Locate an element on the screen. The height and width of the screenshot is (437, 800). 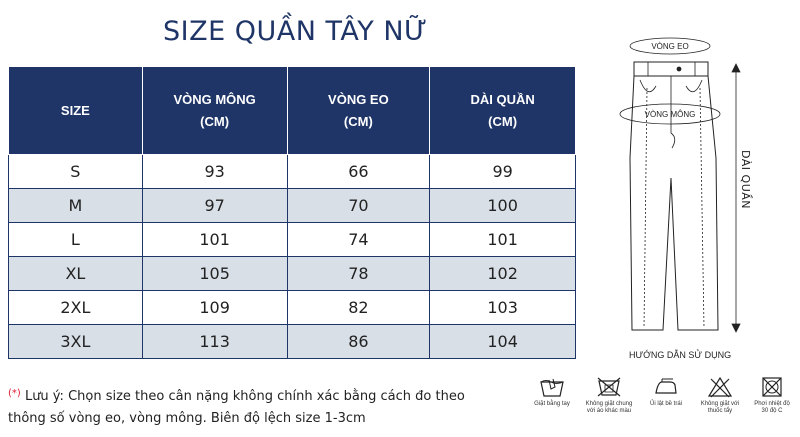
cell-hip: 93 is located at coordinates (214, 171).